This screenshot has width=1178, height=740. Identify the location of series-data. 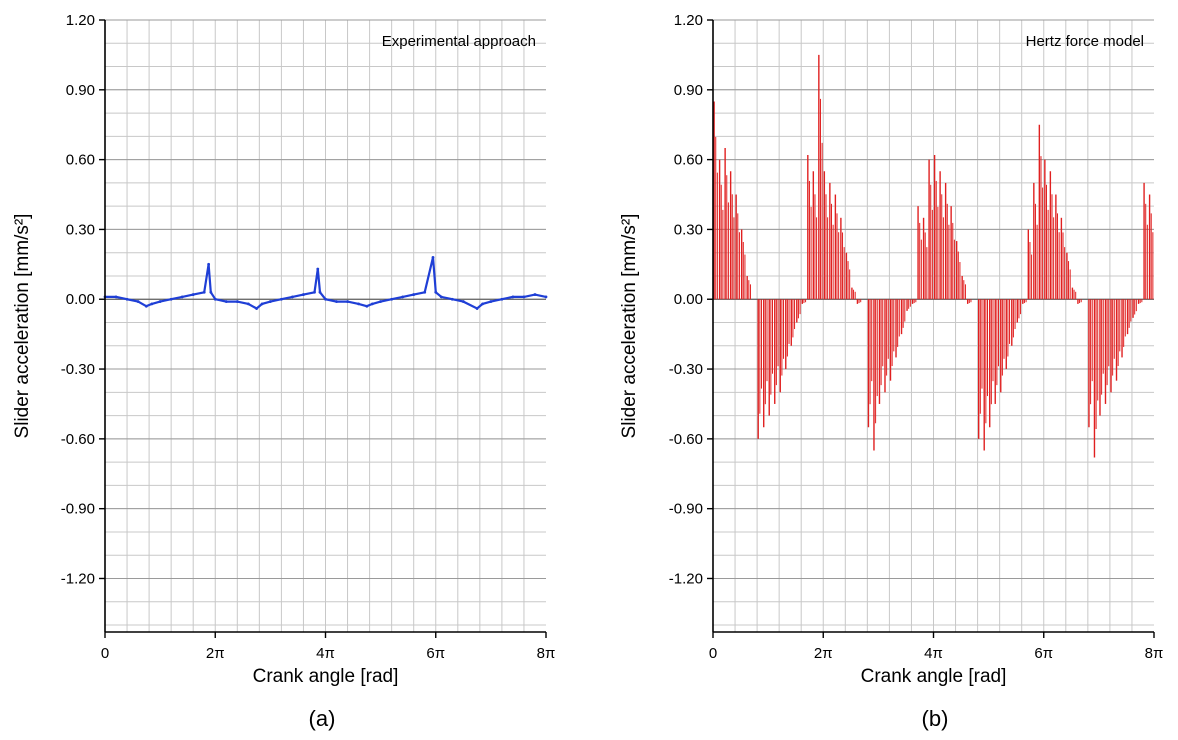
(325, 282).